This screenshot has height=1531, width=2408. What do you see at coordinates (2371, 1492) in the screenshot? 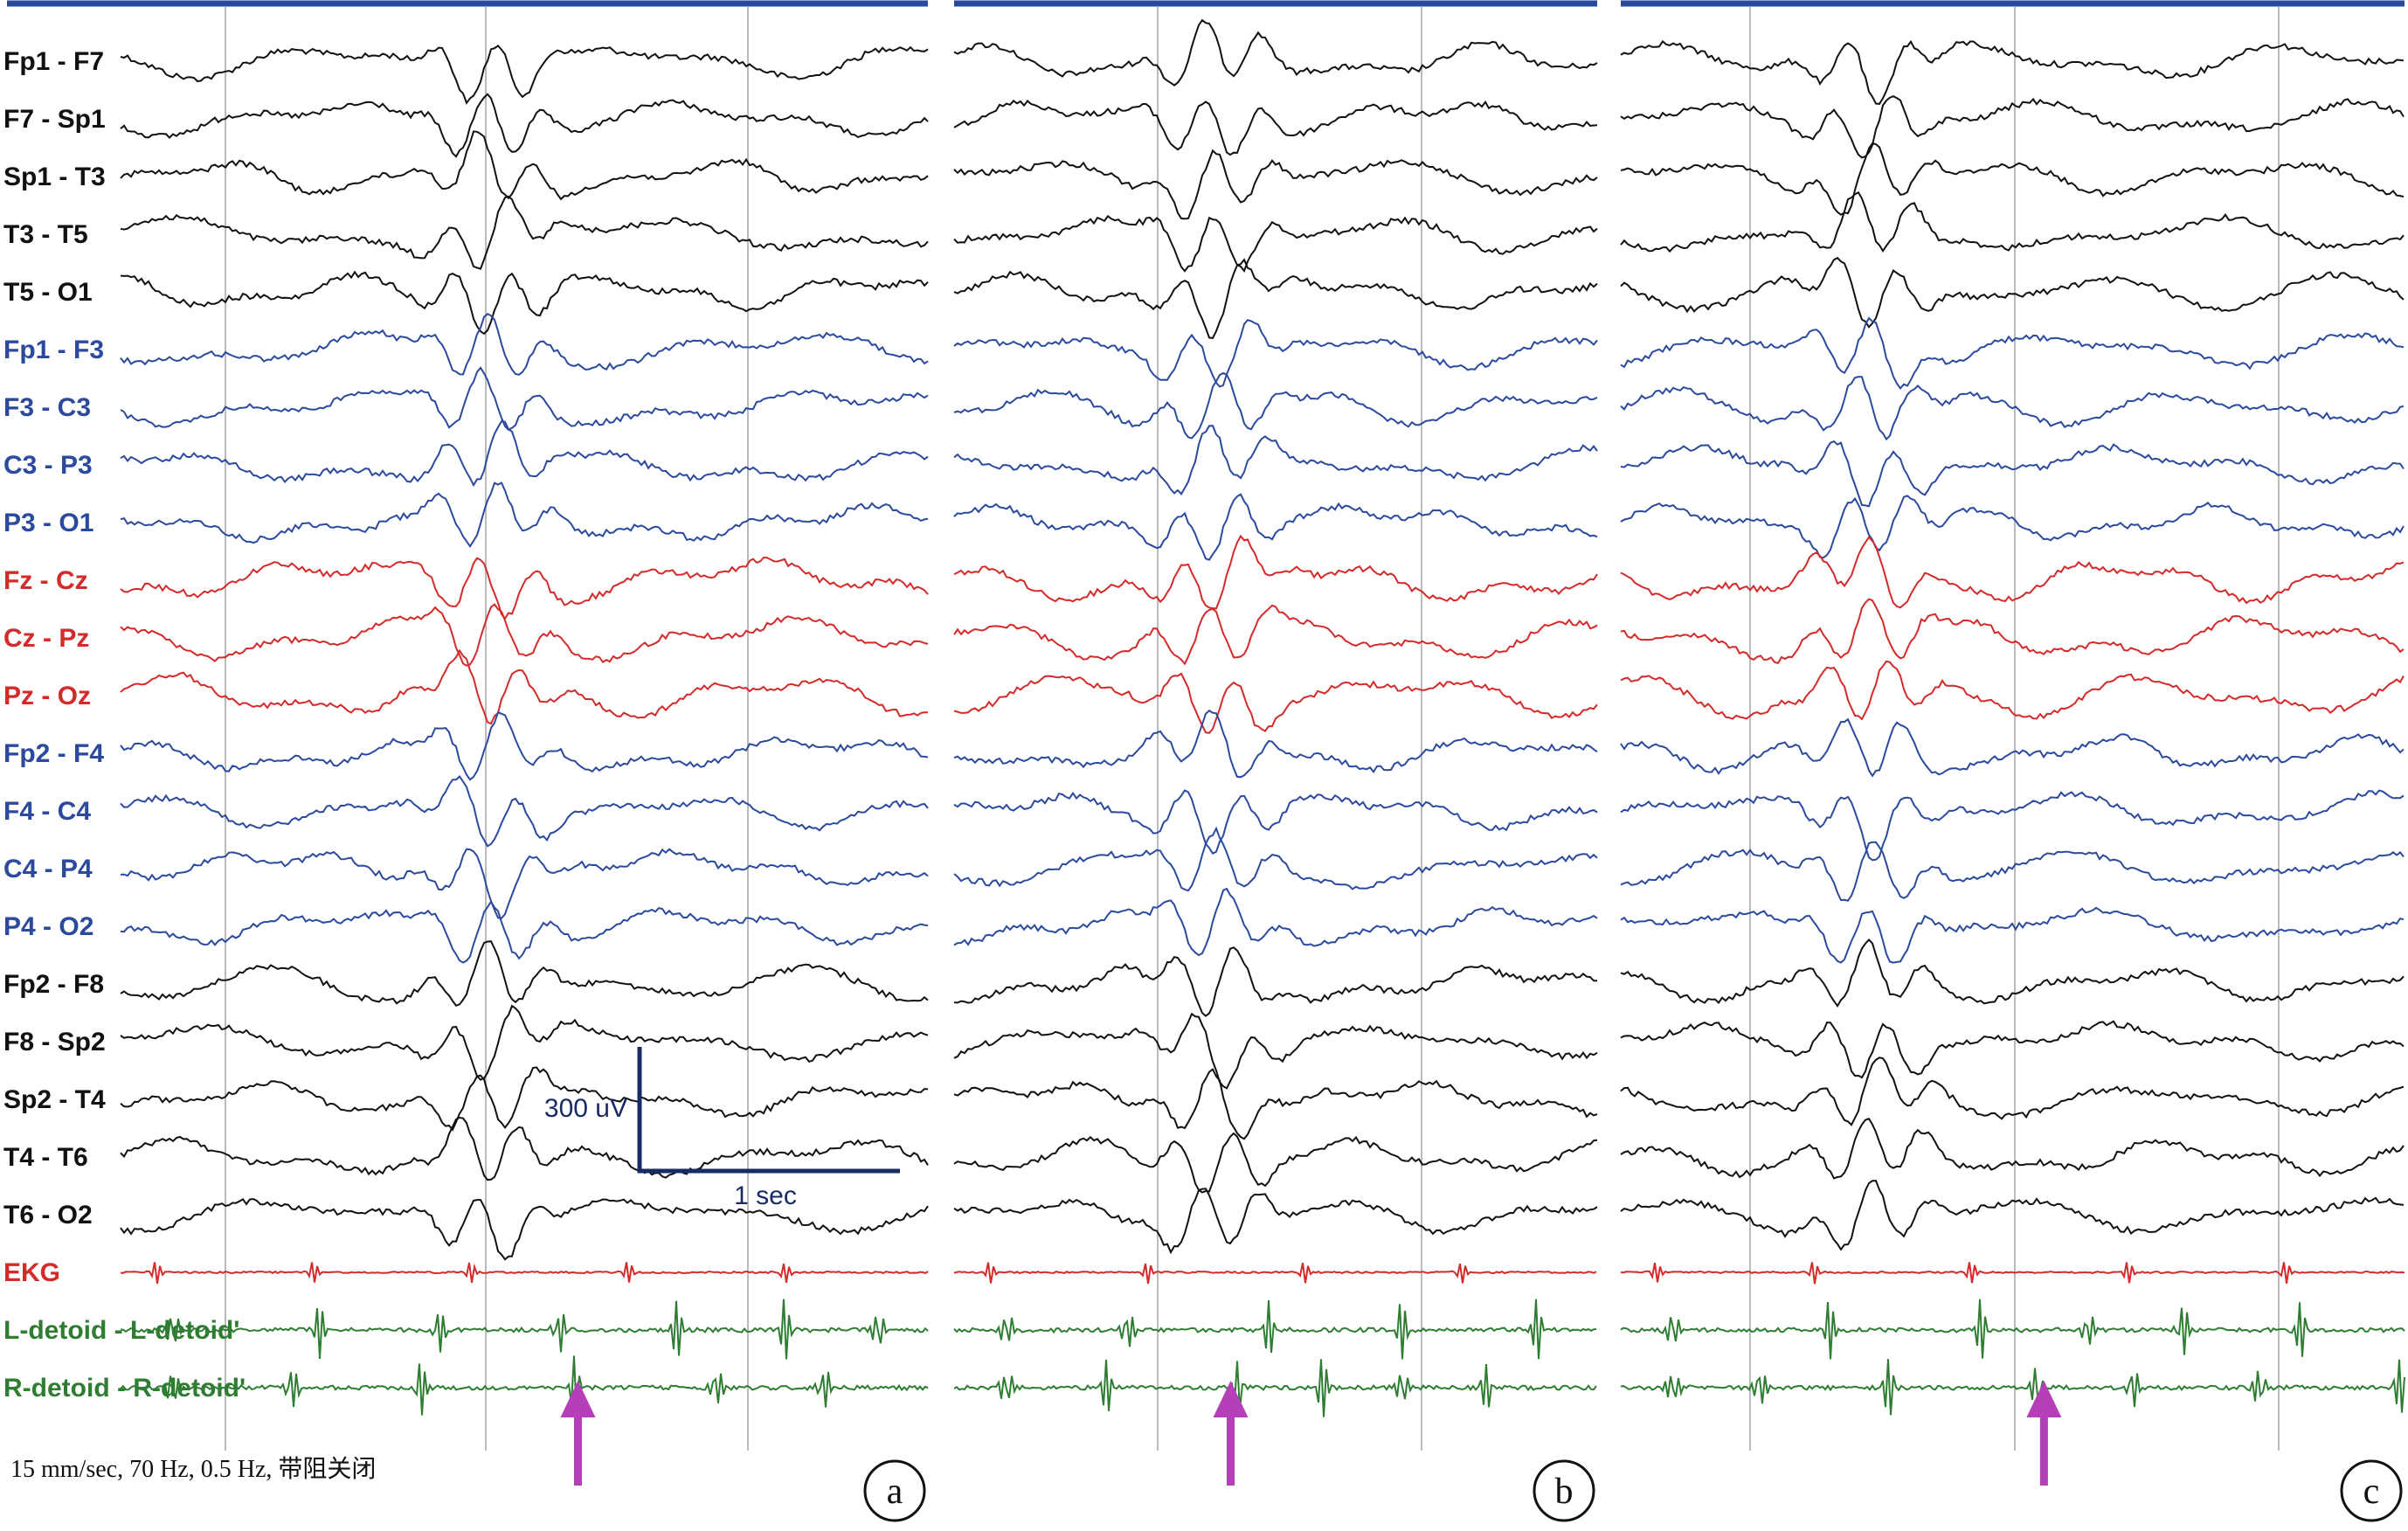
I see `svg-text: c` at bounding box center [2371, 1492].